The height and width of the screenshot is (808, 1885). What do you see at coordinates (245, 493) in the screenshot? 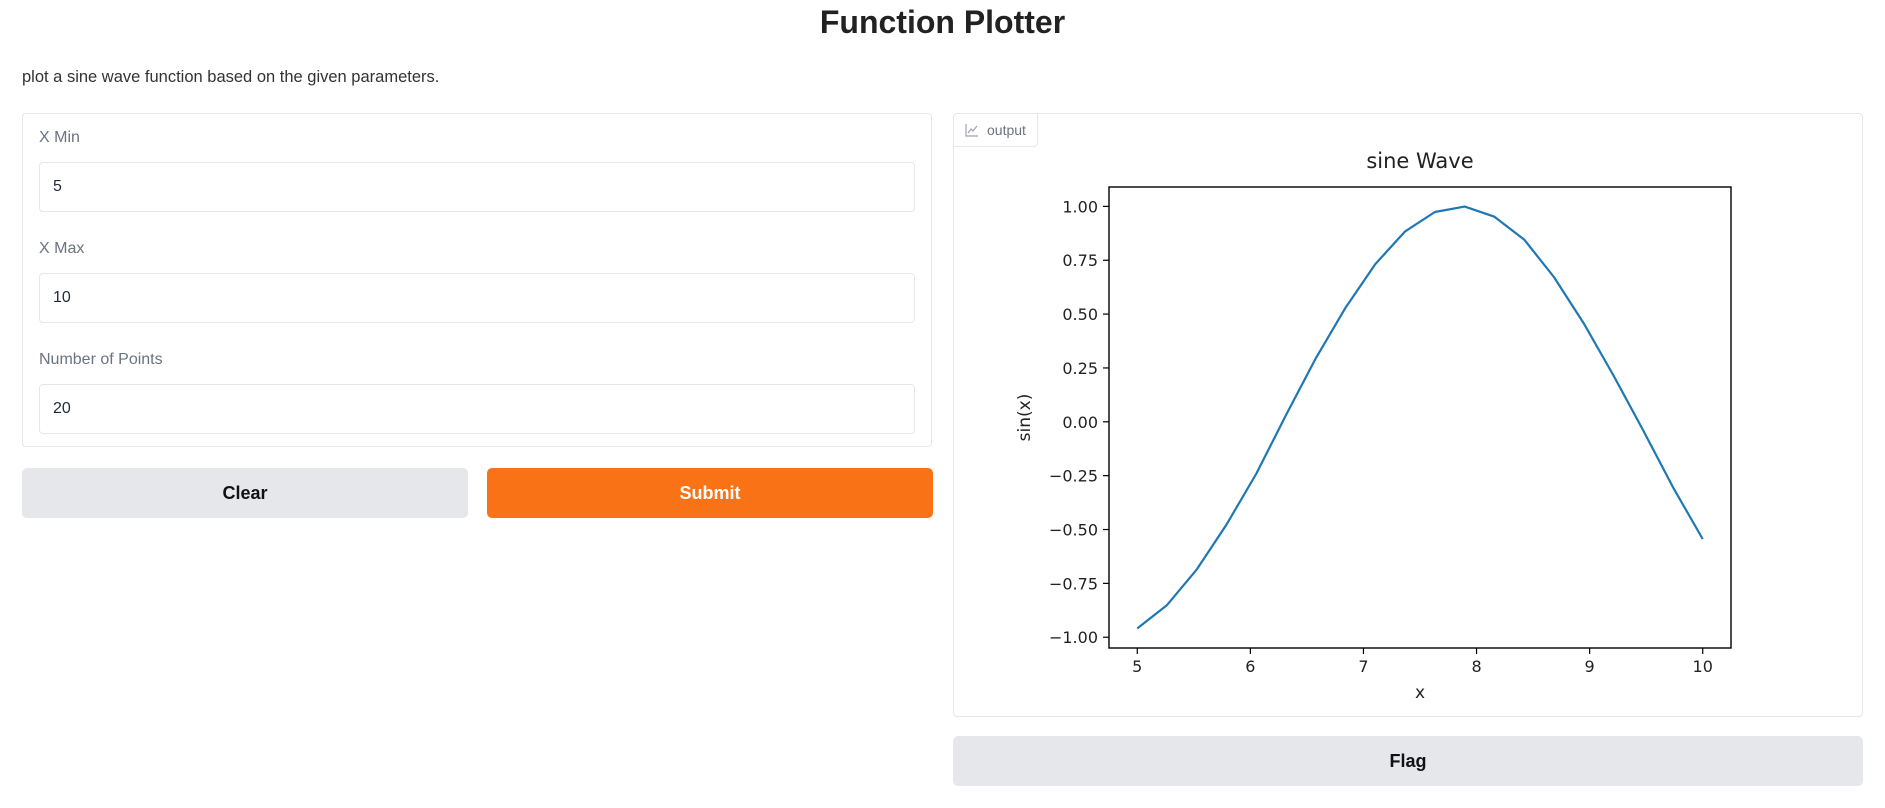
I see `clear-button: Clear` at bounding box center [245, 493].